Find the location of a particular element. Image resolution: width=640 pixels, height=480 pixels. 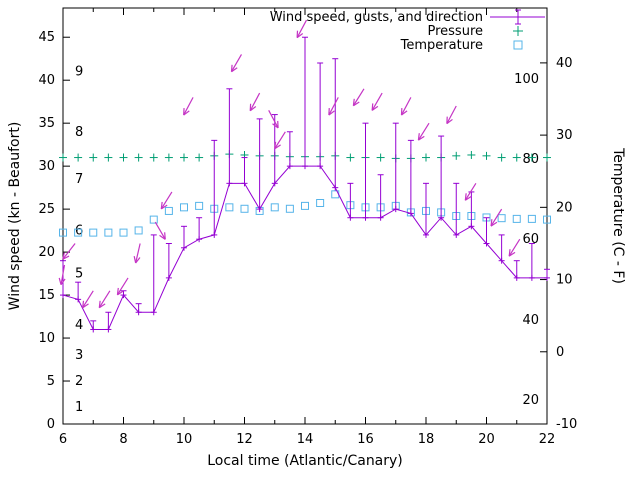

svg-text: Pressure is located at coordinates (455, 31).